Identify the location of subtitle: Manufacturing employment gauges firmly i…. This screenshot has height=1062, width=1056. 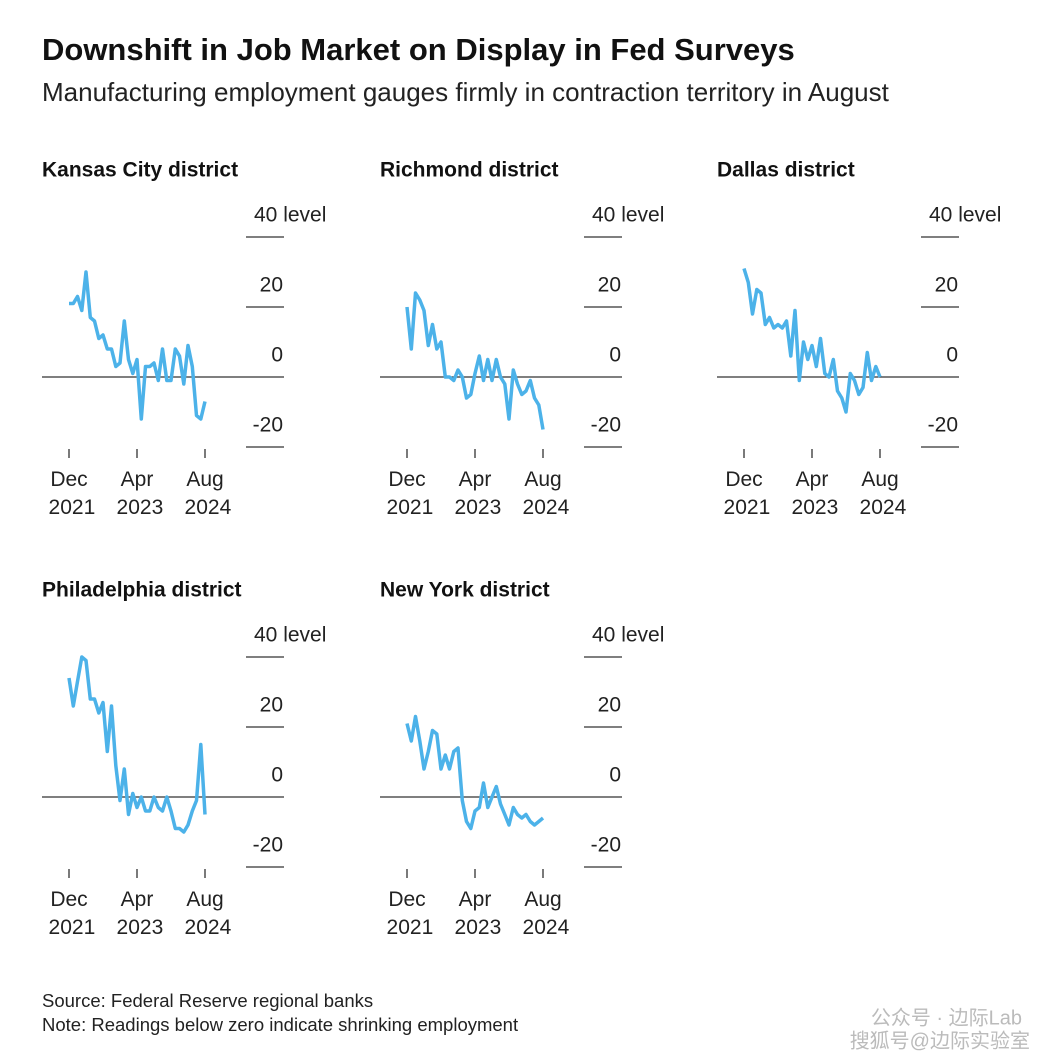
(466, 92).